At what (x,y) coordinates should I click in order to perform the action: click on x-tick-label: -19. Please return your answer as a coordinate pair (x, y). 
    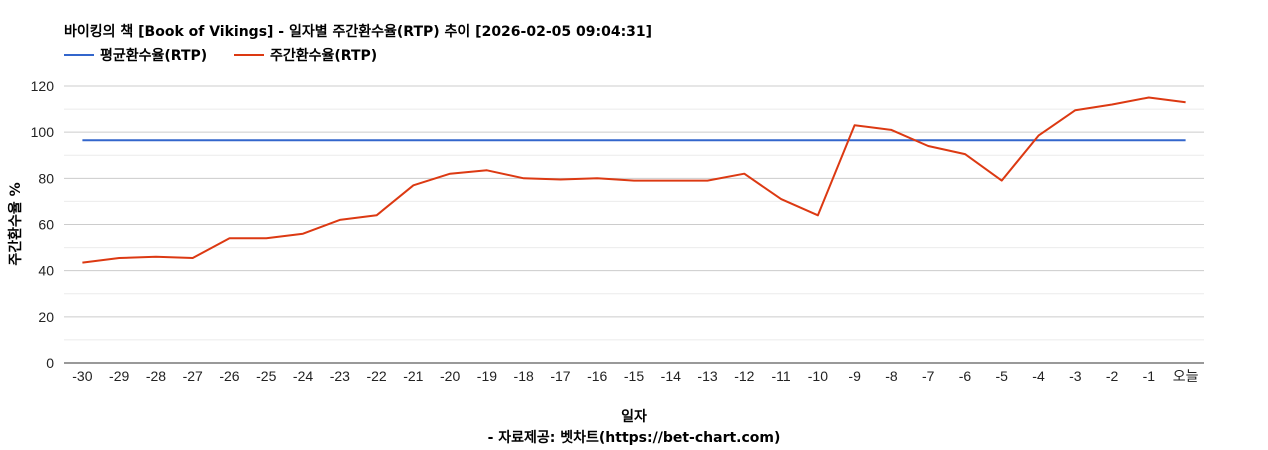
    Looking at the image, I should click on (487, 376).